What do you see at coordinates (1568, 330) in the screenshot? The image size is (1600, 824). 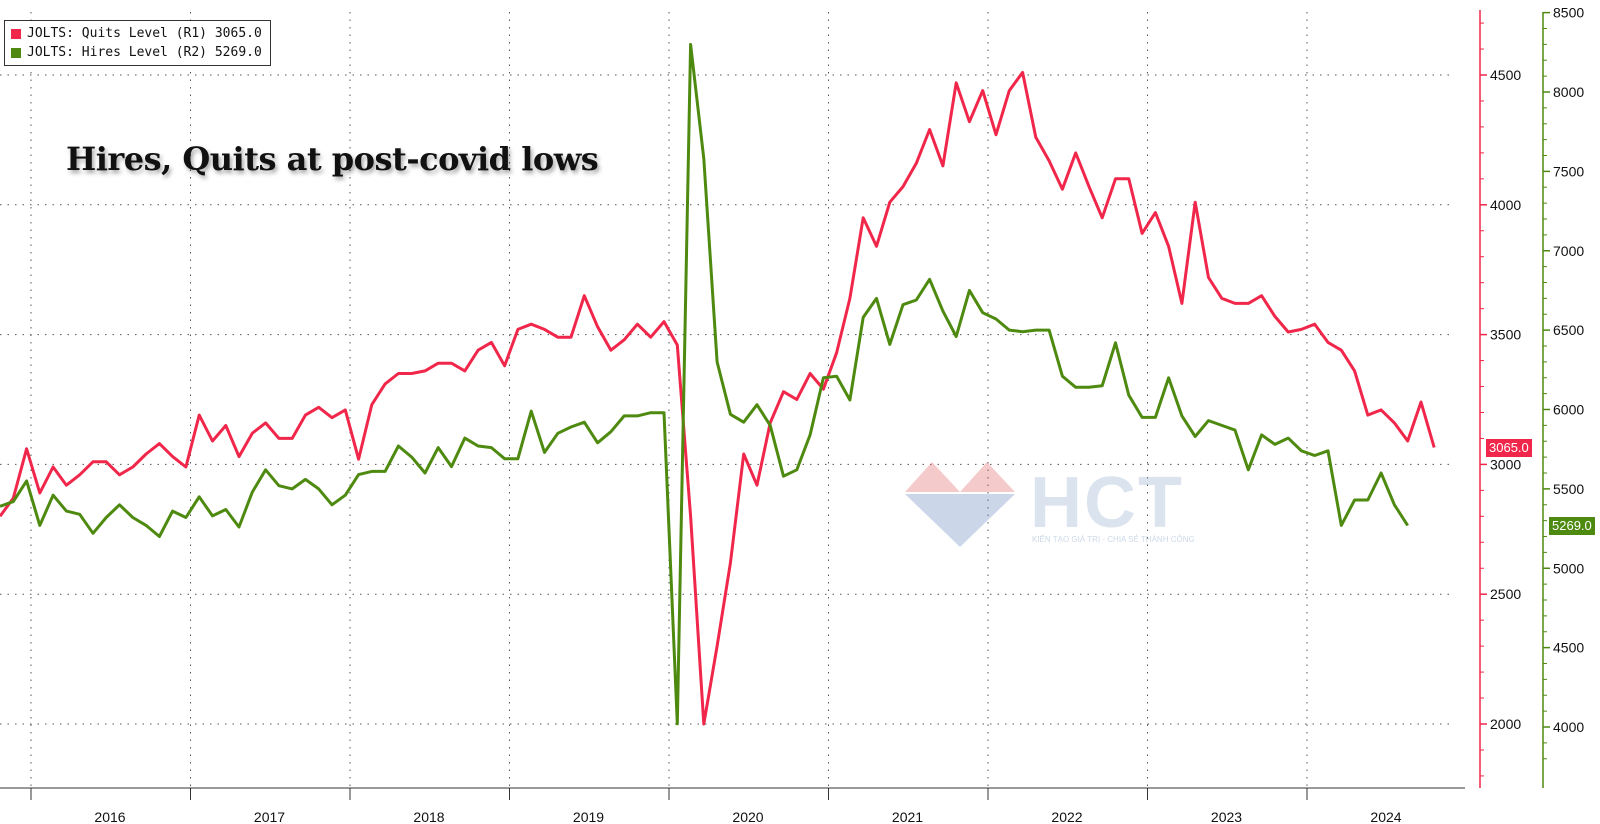 I see `r2-tick-label: 6500` at bounding box center [1568, 330].